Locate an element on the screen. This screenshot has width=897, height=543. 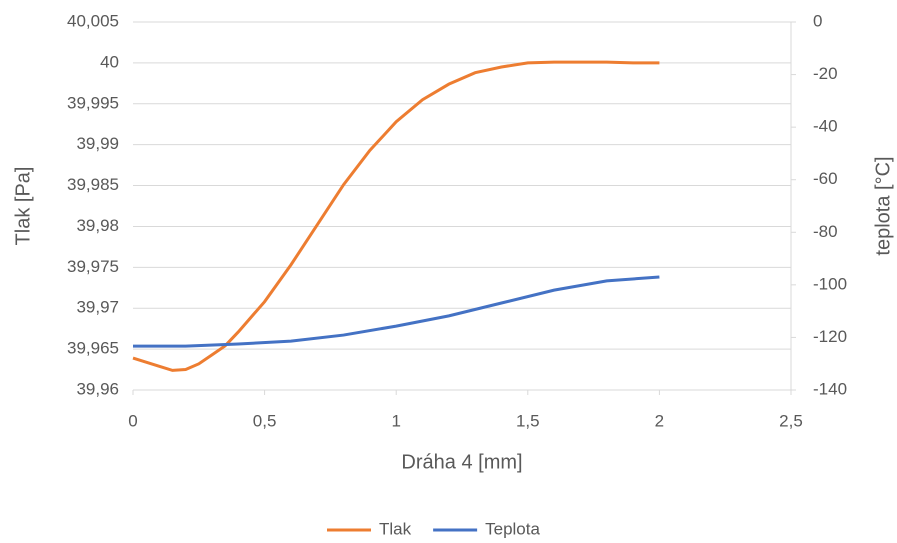
y-tick-label: 39,97 is located at coordinates (97, 307).